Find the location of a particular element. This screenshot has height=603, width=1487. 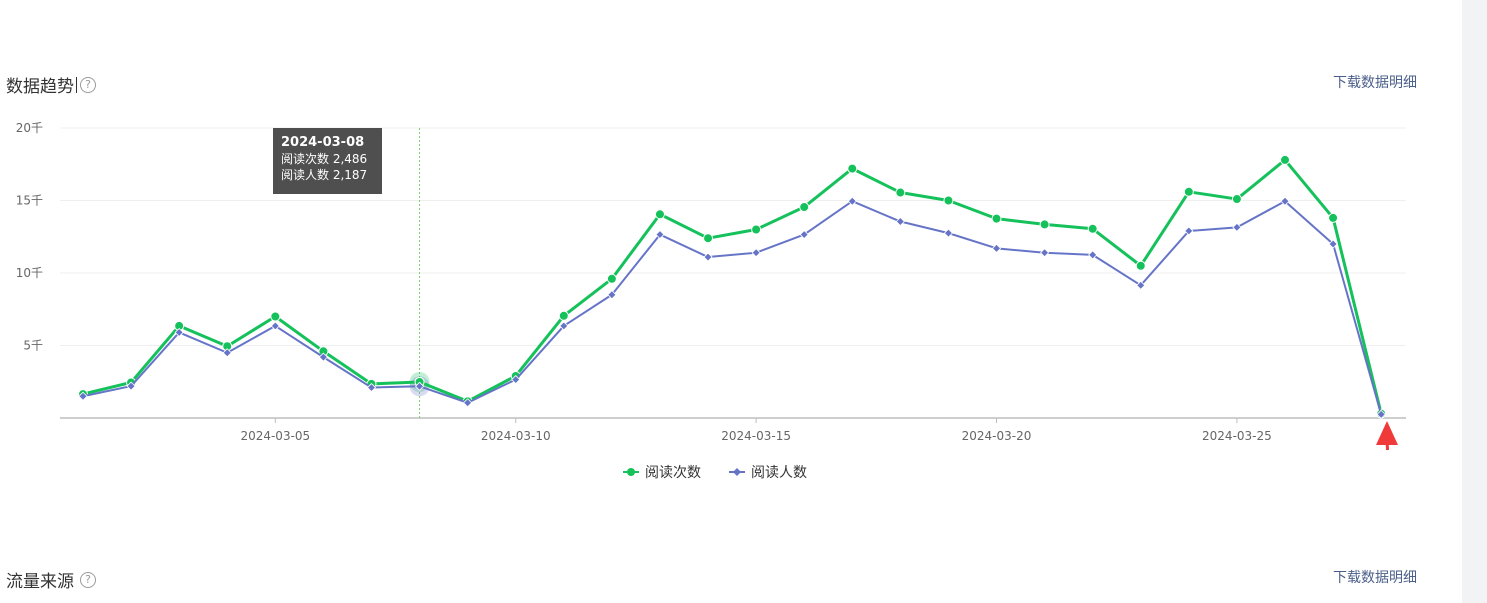

trend-title: 数据趋势 is located at coordinates (40, 87).